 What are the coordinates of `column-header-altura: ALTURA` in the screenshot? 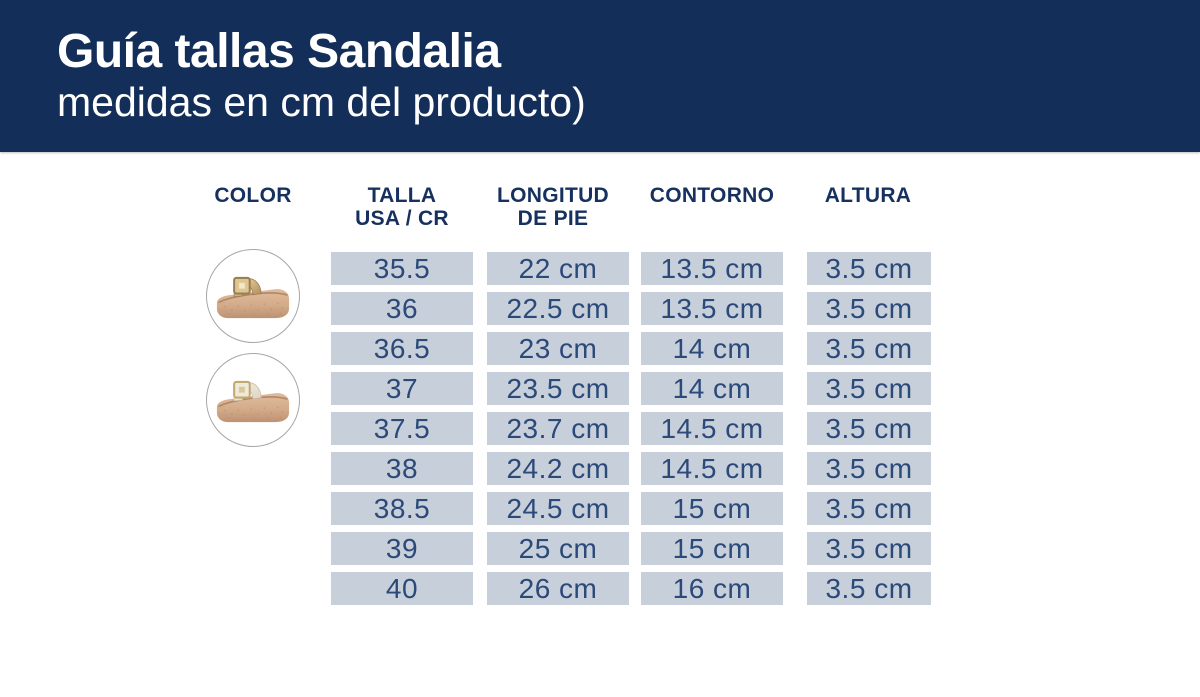 It's located at (868, 195).